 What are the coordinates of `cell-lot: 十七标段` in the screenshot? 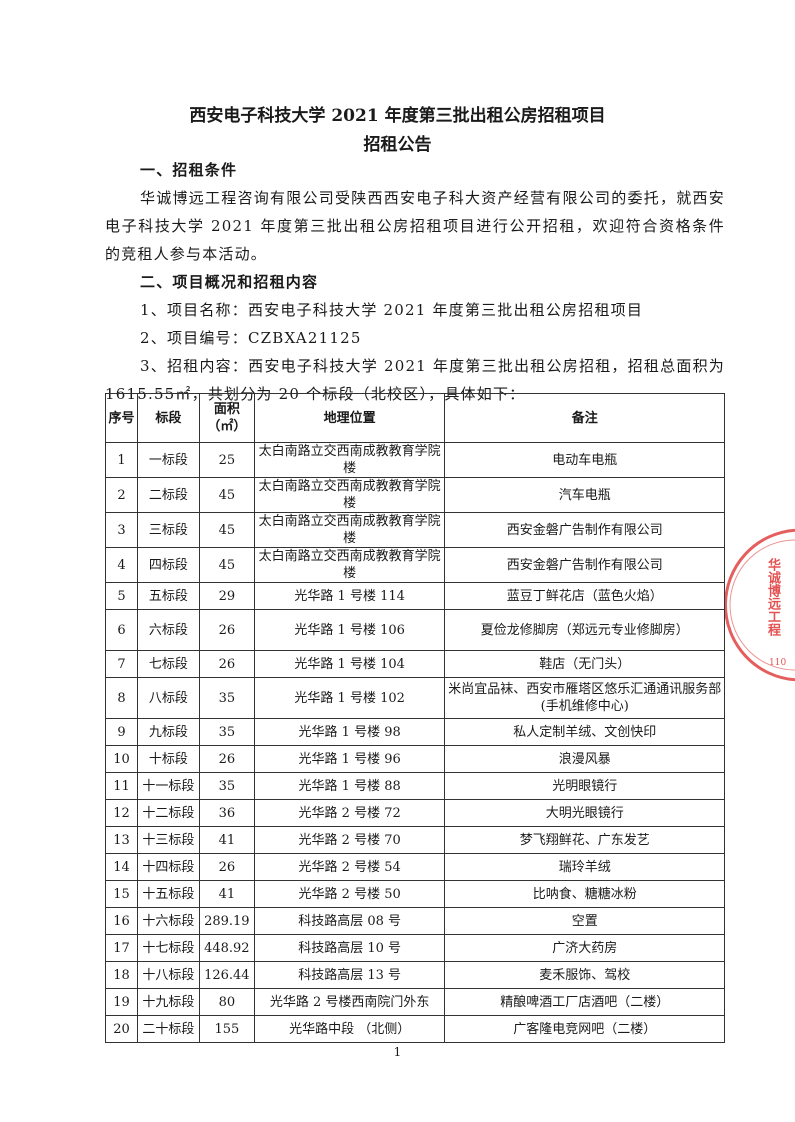 It's located at (168, 948).